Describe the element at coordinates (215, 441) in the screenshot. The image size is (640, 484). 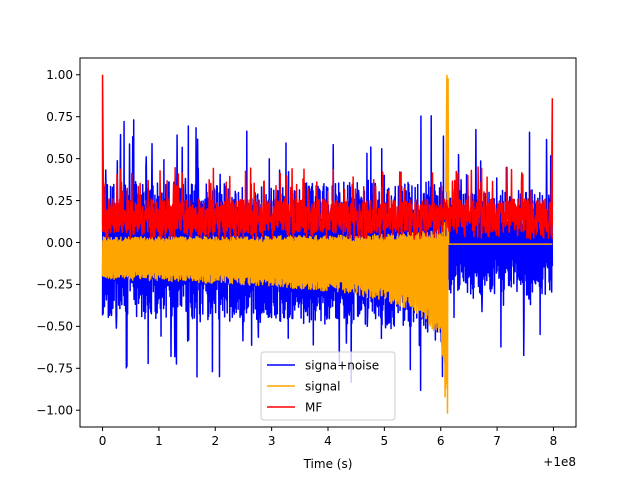
I see `x-tick-label: 2` at that location.